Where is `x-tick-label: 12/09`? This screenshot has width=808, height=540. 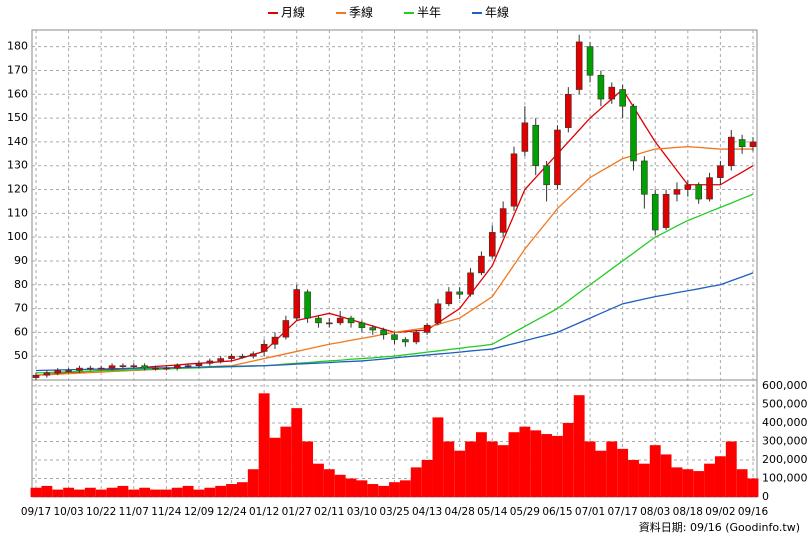
x-tick-label: 12/09 is located at coordinates (199, 512).